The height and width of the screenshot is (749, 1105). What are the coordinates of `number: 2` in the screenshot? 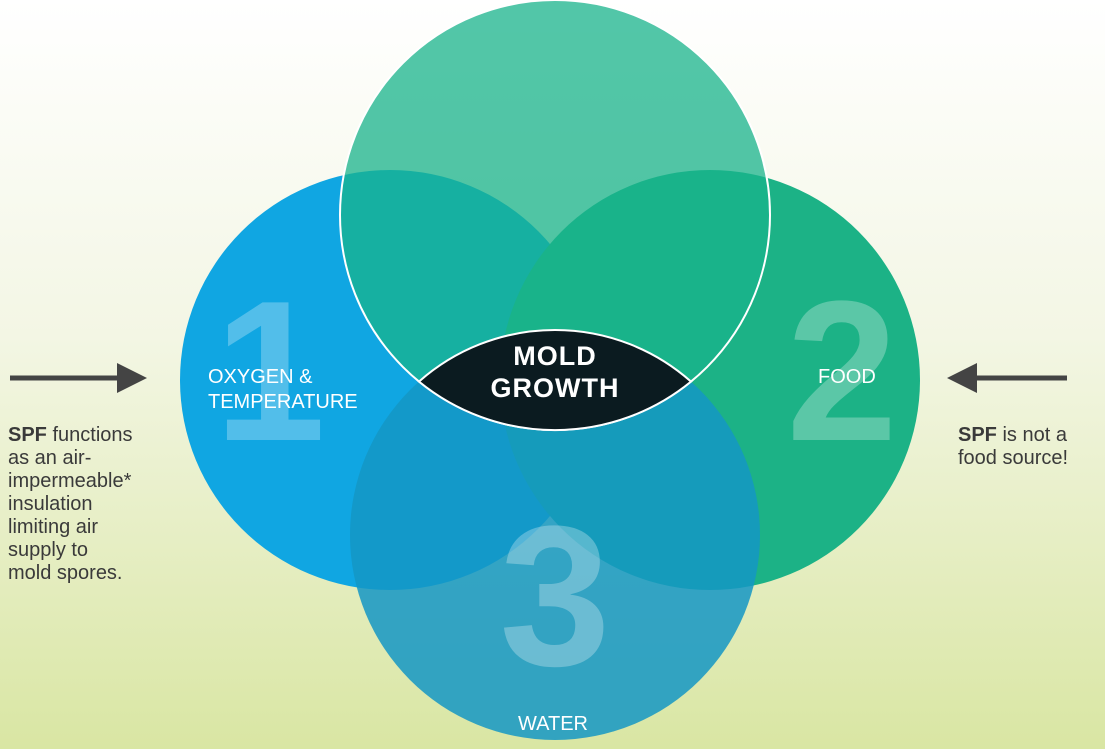 It's located at (841, 371).